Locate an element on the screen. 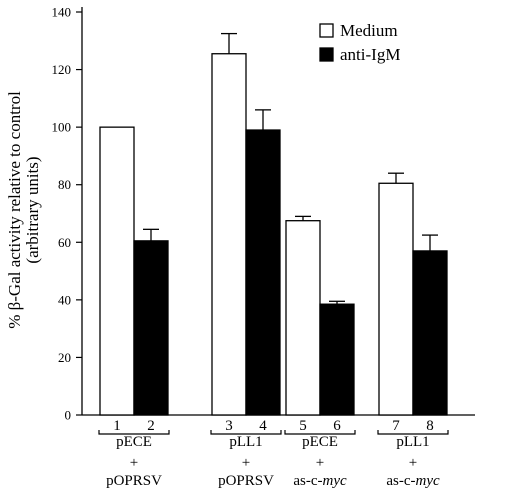  y-axis-label-line: (arbitrary units) is located at coordinates (32, 209).